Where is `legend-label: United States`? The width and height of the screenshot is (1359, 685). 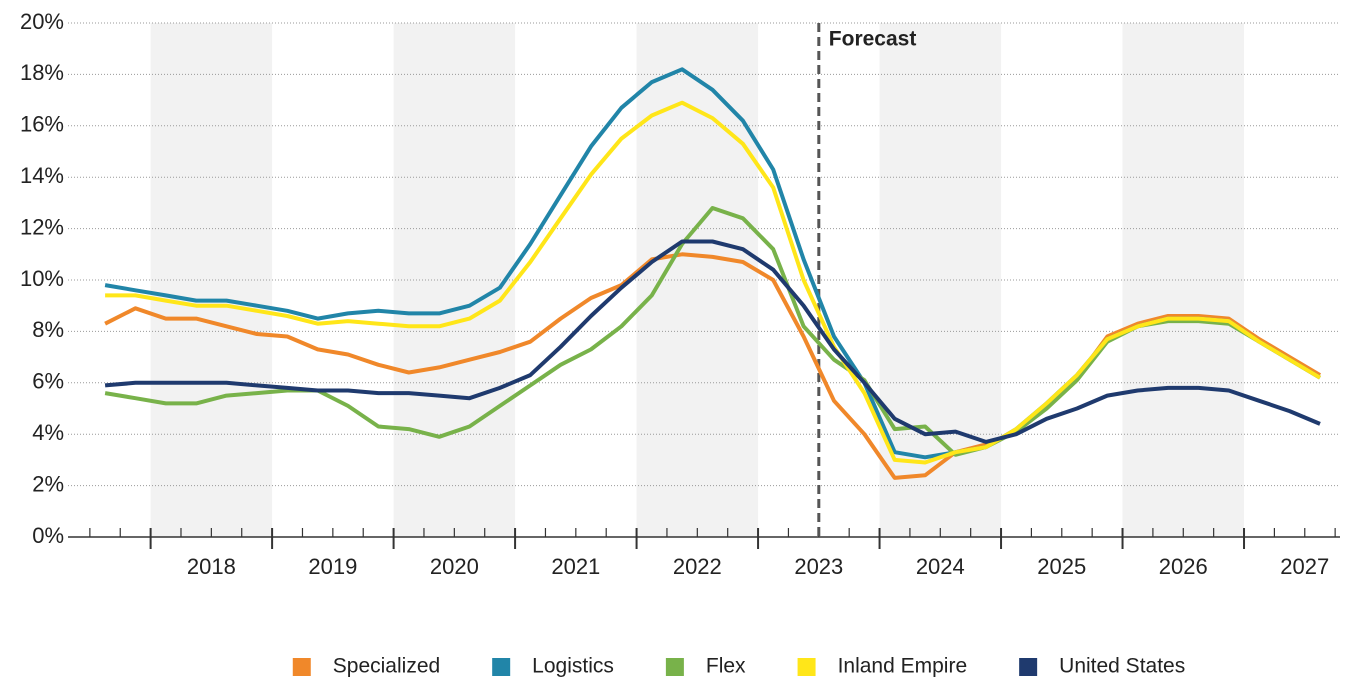 legend-label: United States is located at coordinates (1122, 666).